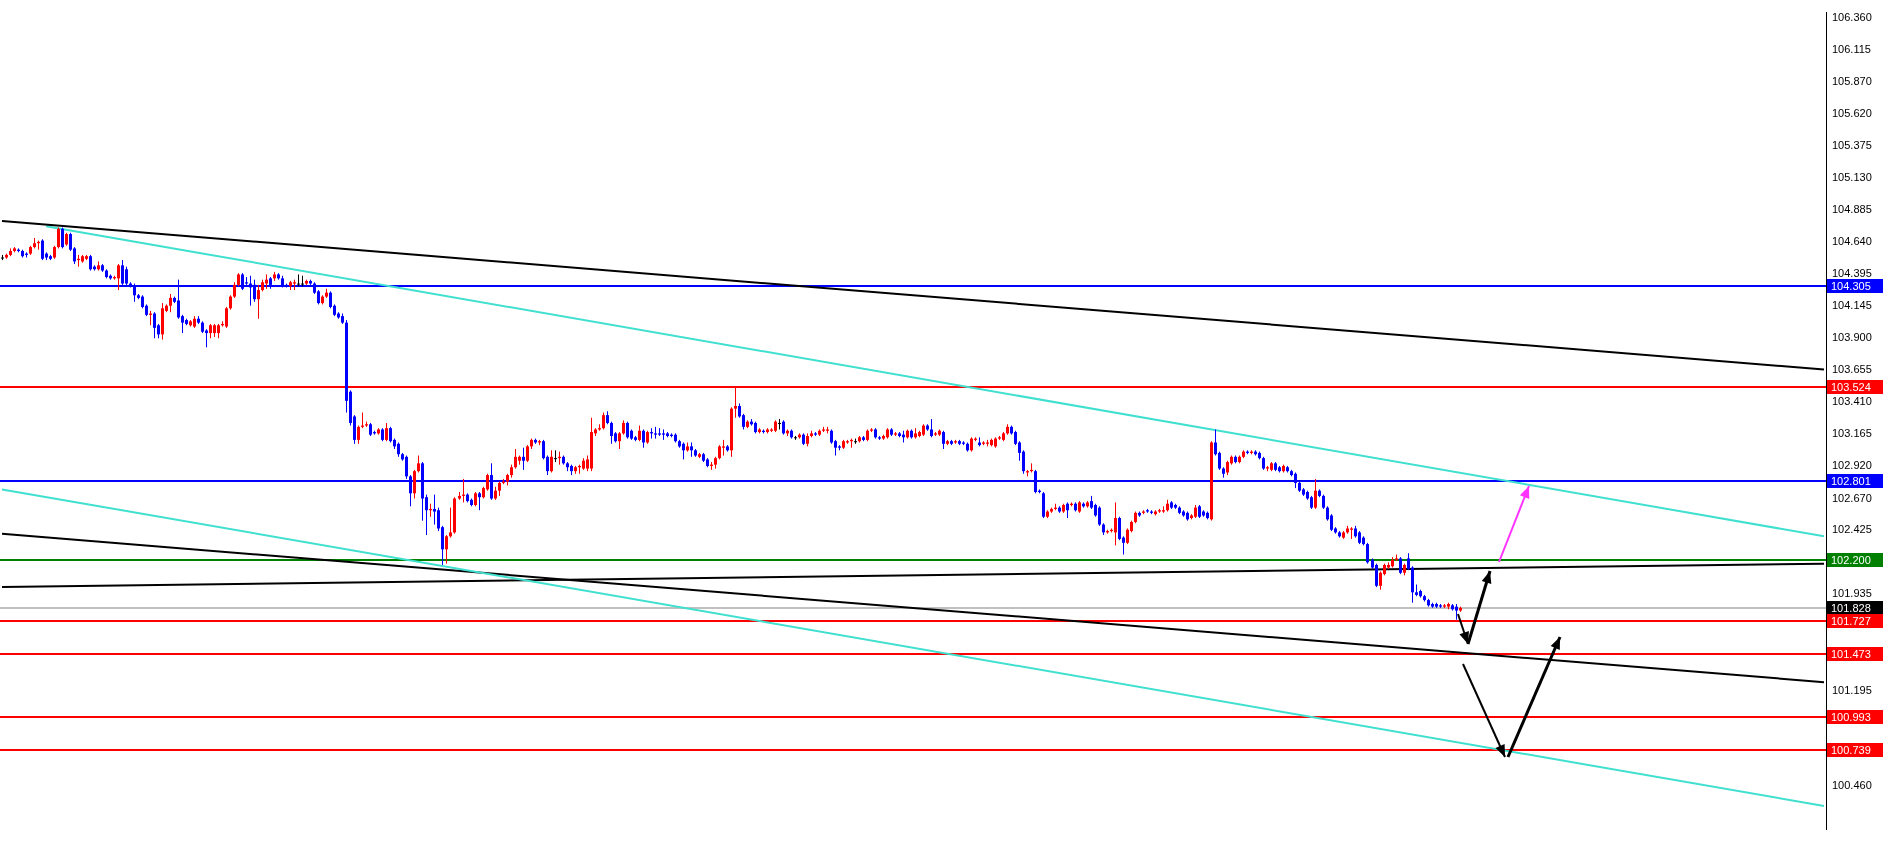  Describe the element at coordinates (1852, 497) in the screenshot. I see `y-tick-label: 102.670` at that location.